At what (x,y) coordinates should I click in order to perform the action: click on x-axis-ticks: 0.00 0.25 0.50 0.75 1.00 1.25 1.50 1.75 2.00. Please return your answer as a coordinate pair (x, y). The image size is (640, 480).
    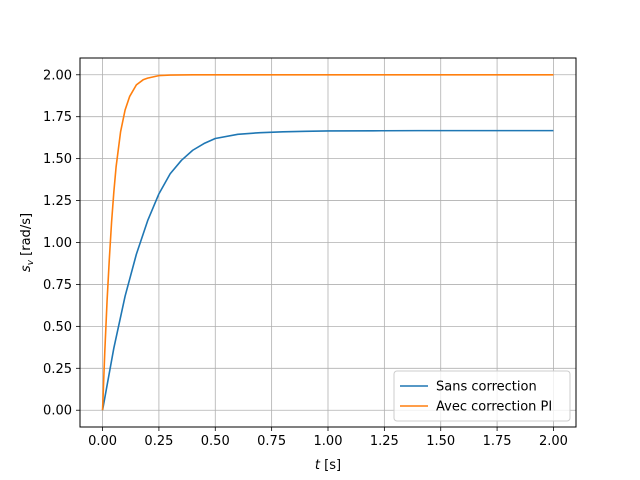
    Looking at the image, I should click on (328, 438).